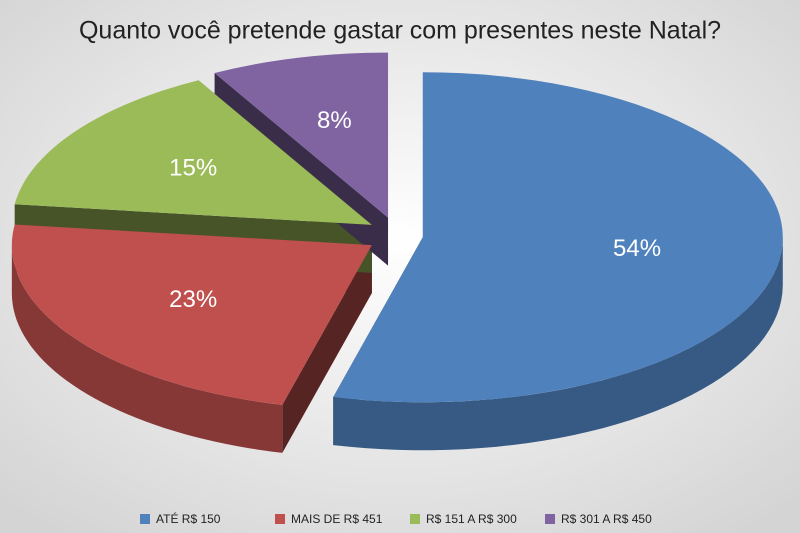 Image resolution: width=800 pixels, height=533 pixels. Describe the element at coordinates (193, 168) in the screenshot. I see `data-label: 15%` at that location.